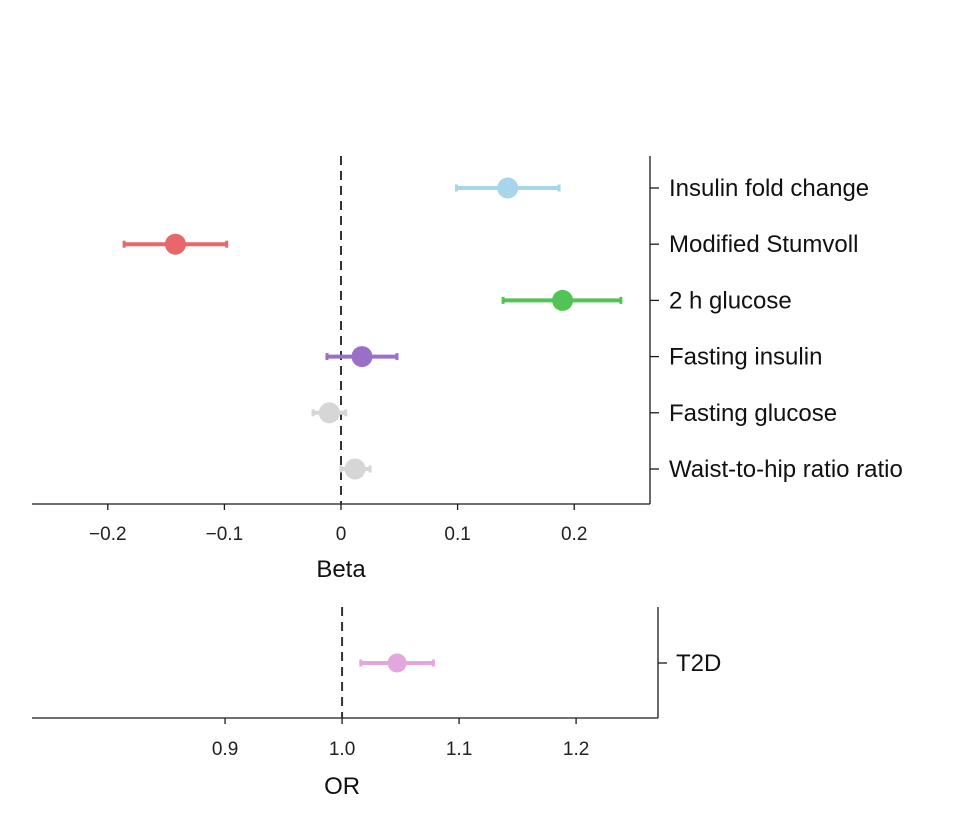  Describe the element at coordinates (574, 534) in the screenshot. I see `beta-x-tick-label: 0.2` at that location.